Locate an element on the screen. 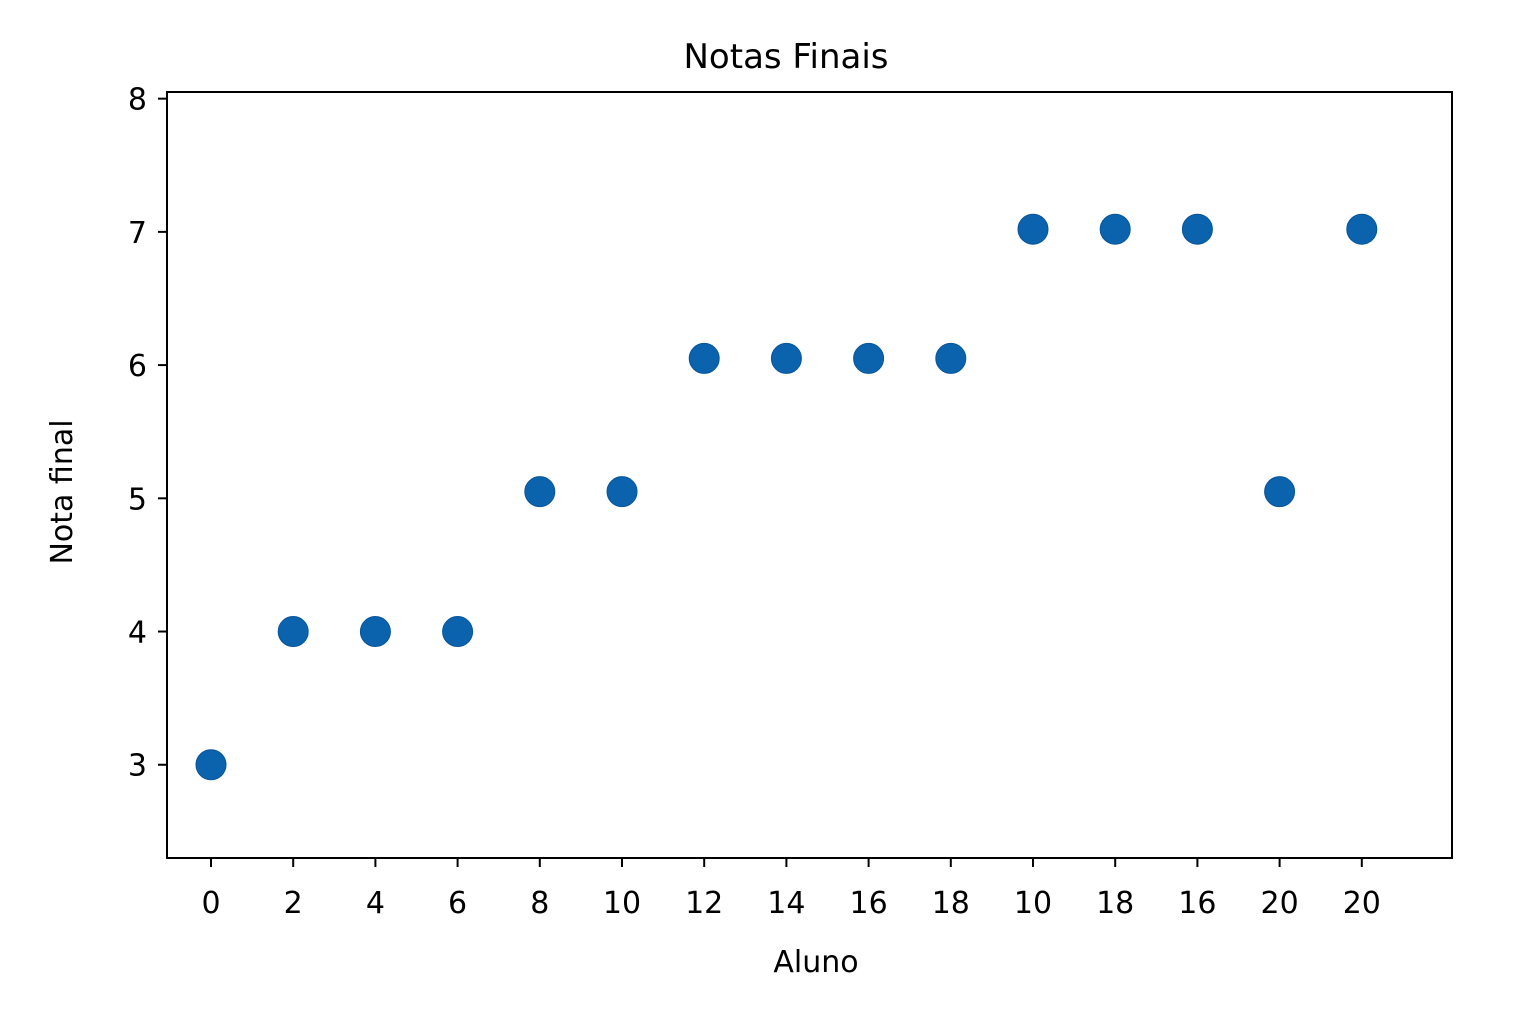 This screenshot has height=1024, width=1536. y-tick-label: 7 is located at coordinates (137, 233).